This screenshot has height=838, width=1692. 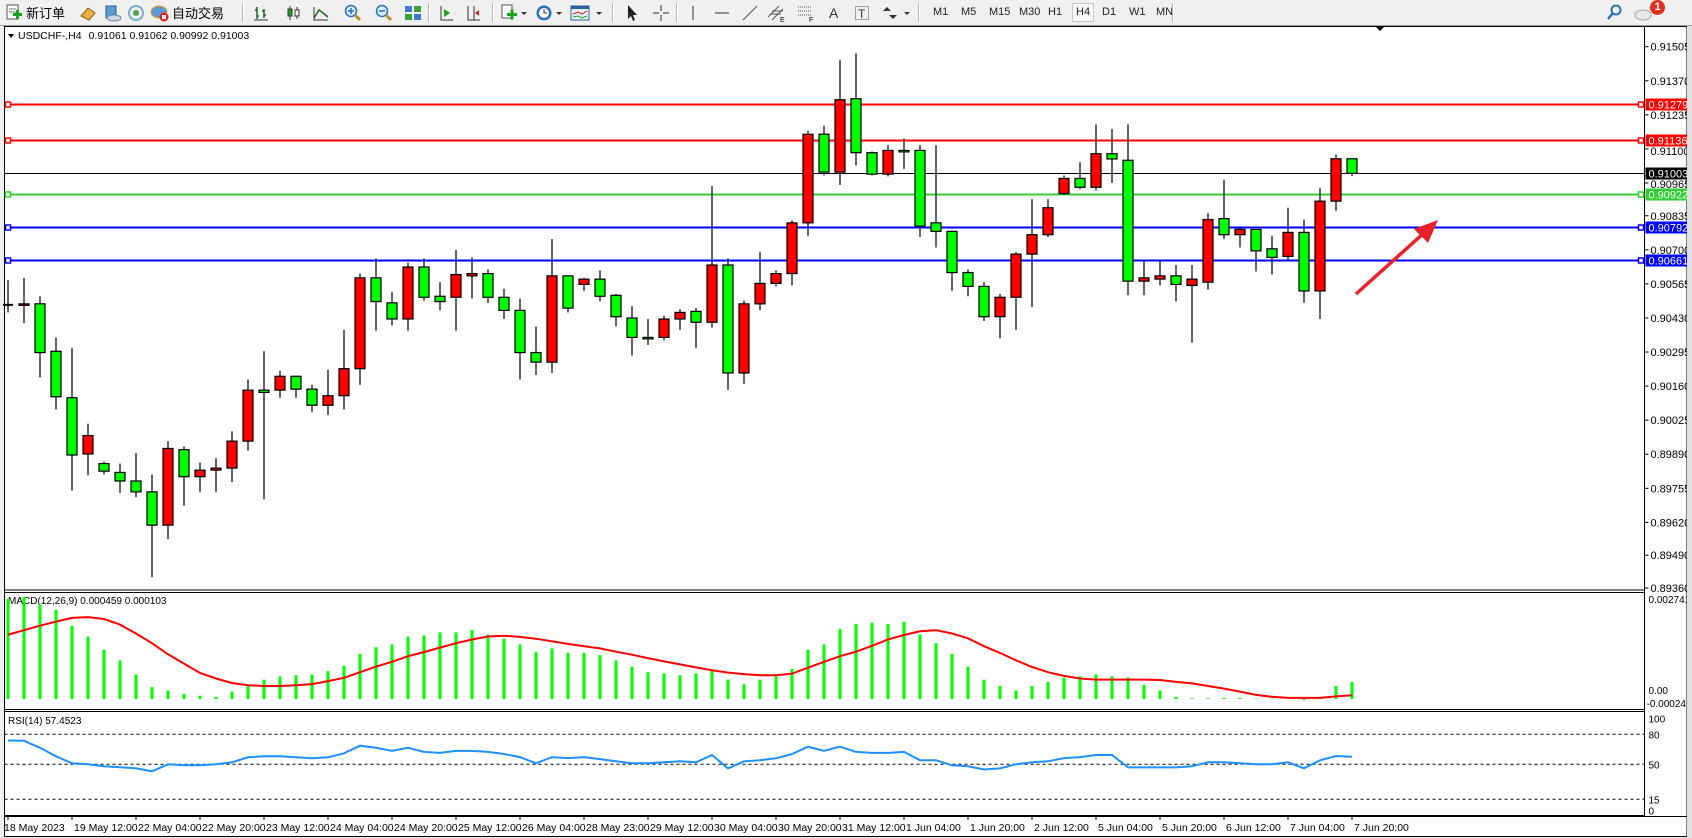 I want to click on price-tag-label: 0.91279, so click(x=1669, y=106).